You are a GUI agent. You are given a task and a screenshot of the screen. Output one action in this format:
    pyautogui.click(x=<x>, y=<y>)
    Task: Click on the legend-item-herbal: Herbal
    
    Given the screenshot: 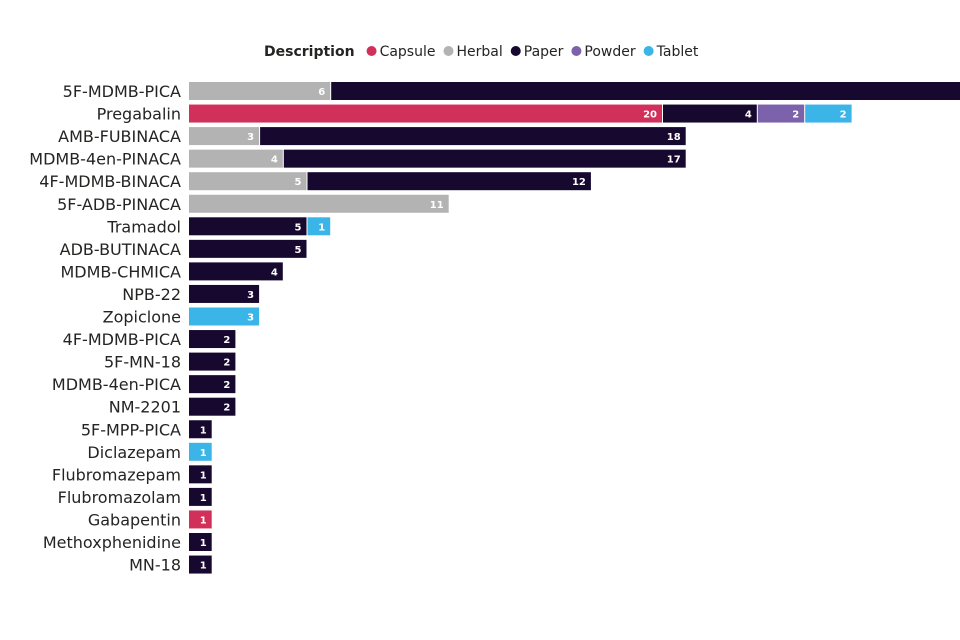 What is the action you would take?
    pyautogui.click(x=479, y=52)
    